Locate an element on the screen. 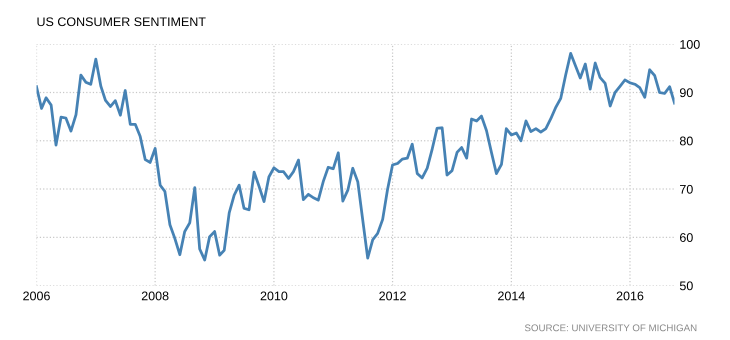 The image size is (730, 340). x-tick-label: 2014 is located at coordinates (511, 295).